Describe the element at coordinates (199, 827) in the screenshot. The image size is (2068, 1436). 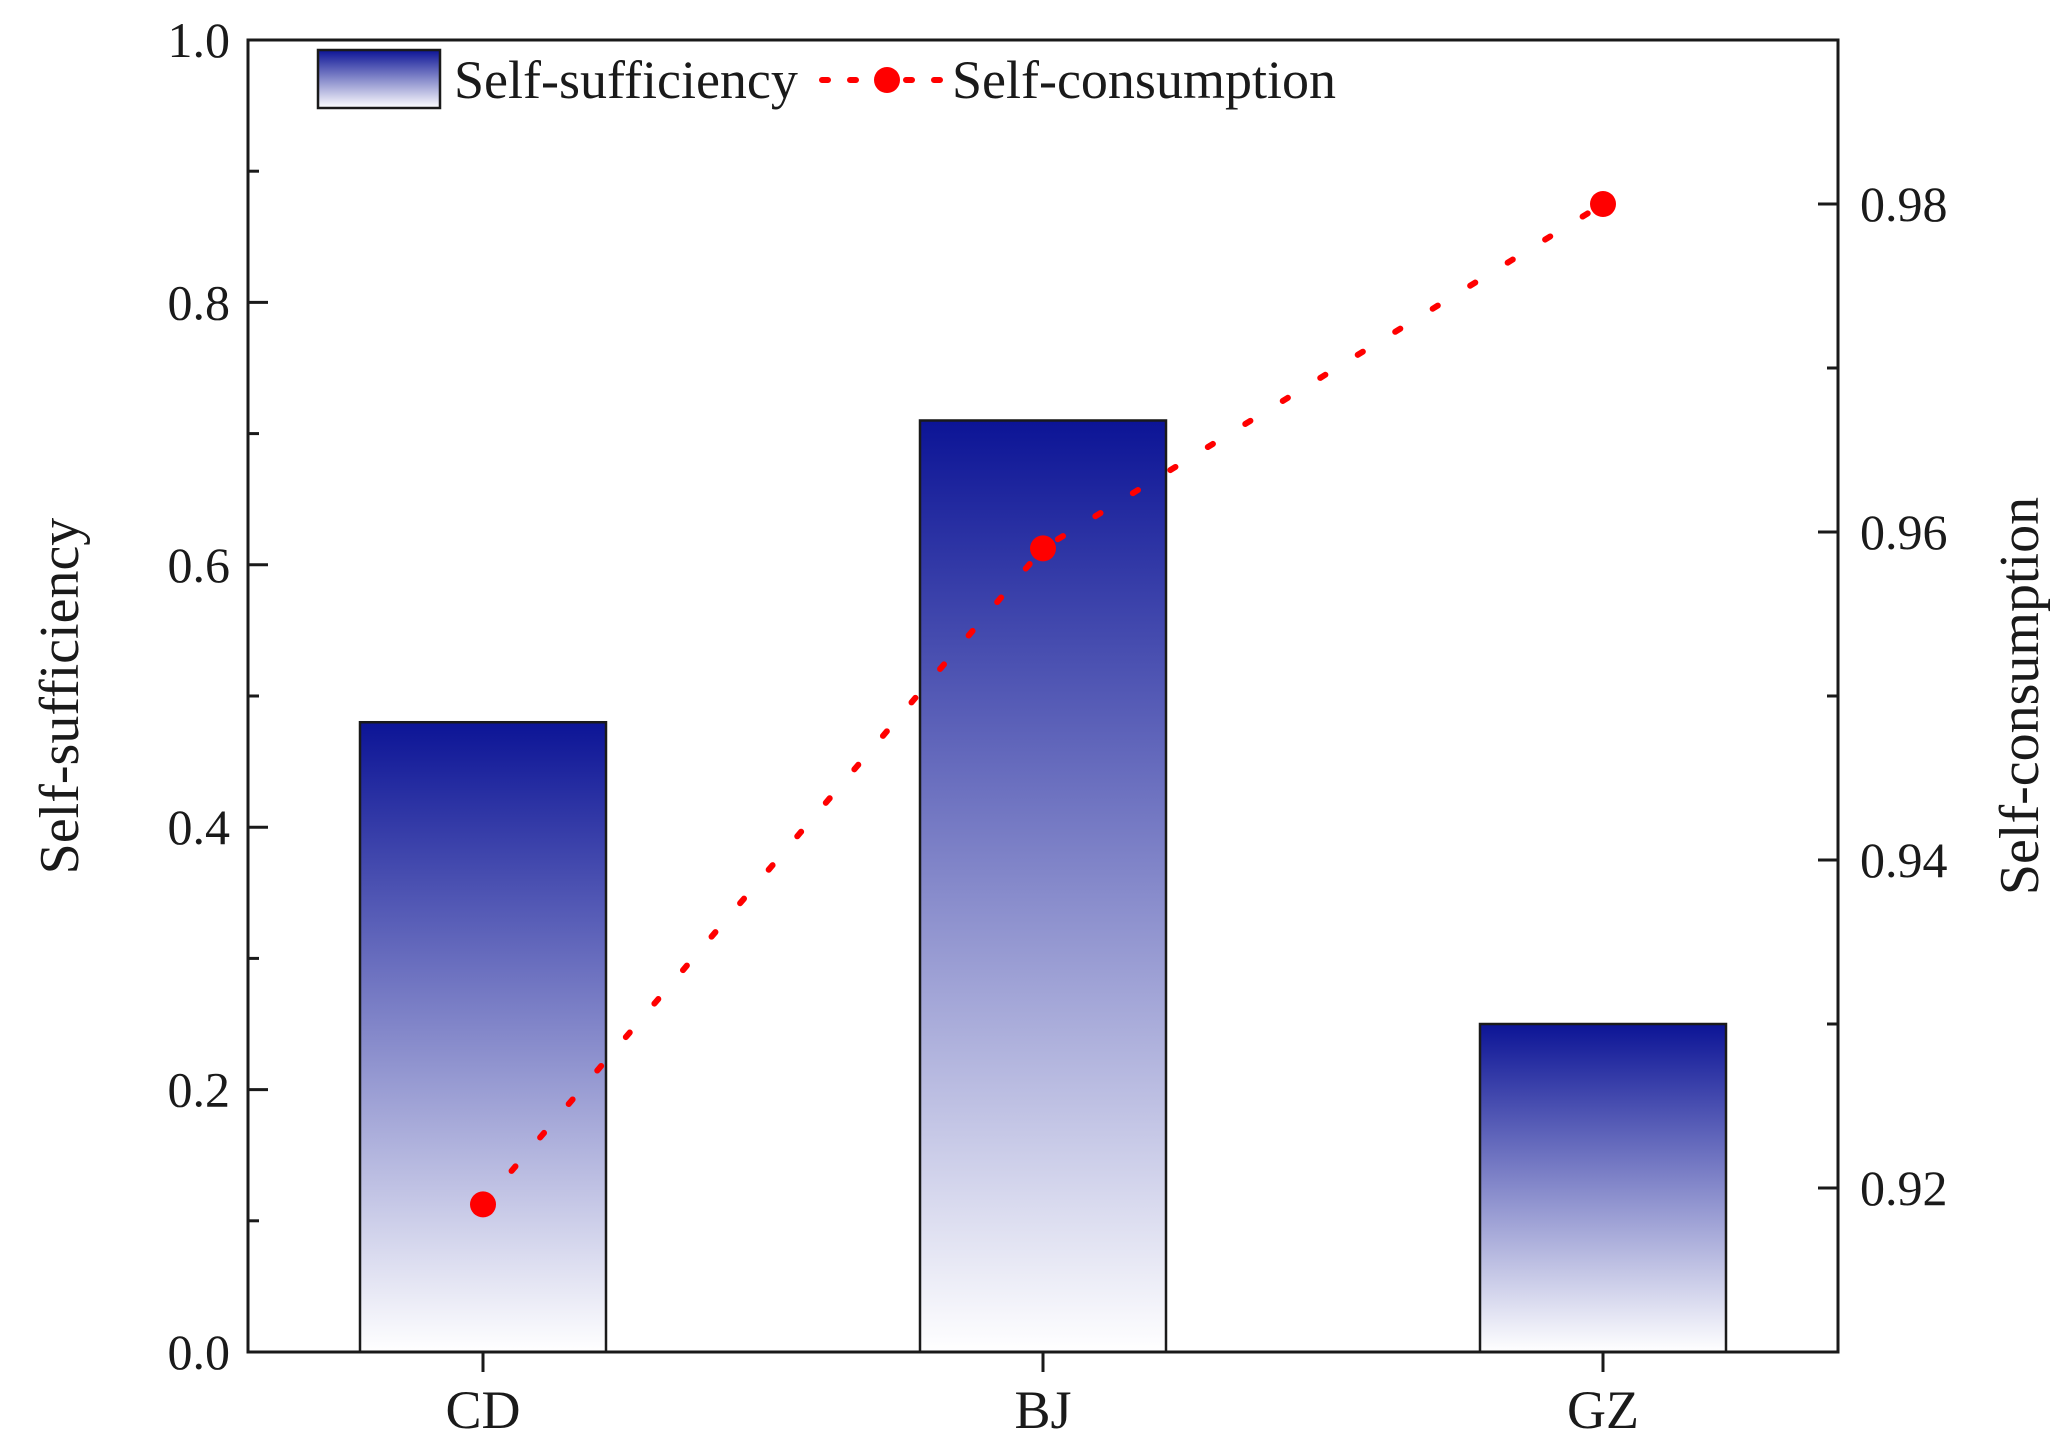
I see `y-tick-label: 0.4` at that location.